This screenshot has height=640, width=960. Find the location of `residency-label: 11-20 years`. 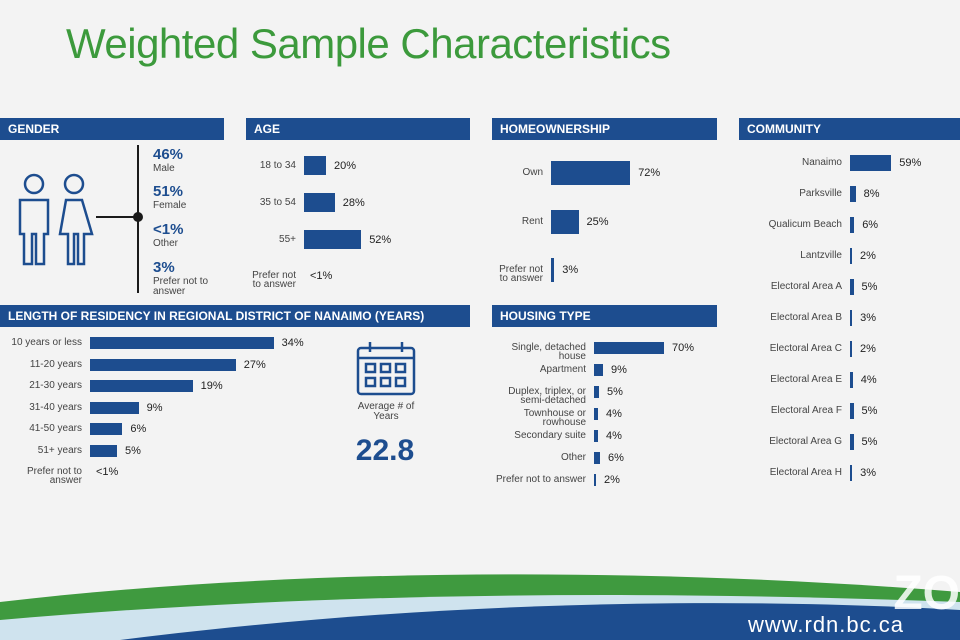

residency-label: 11-20 years is located at coordinates (55, 364).